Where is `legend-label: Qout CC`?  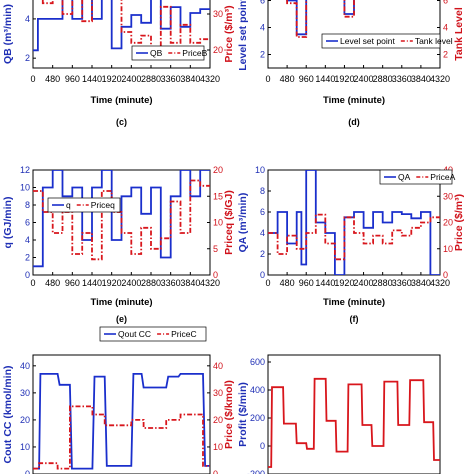
legend-label: Qout CC is located at coordinates (134, 334).